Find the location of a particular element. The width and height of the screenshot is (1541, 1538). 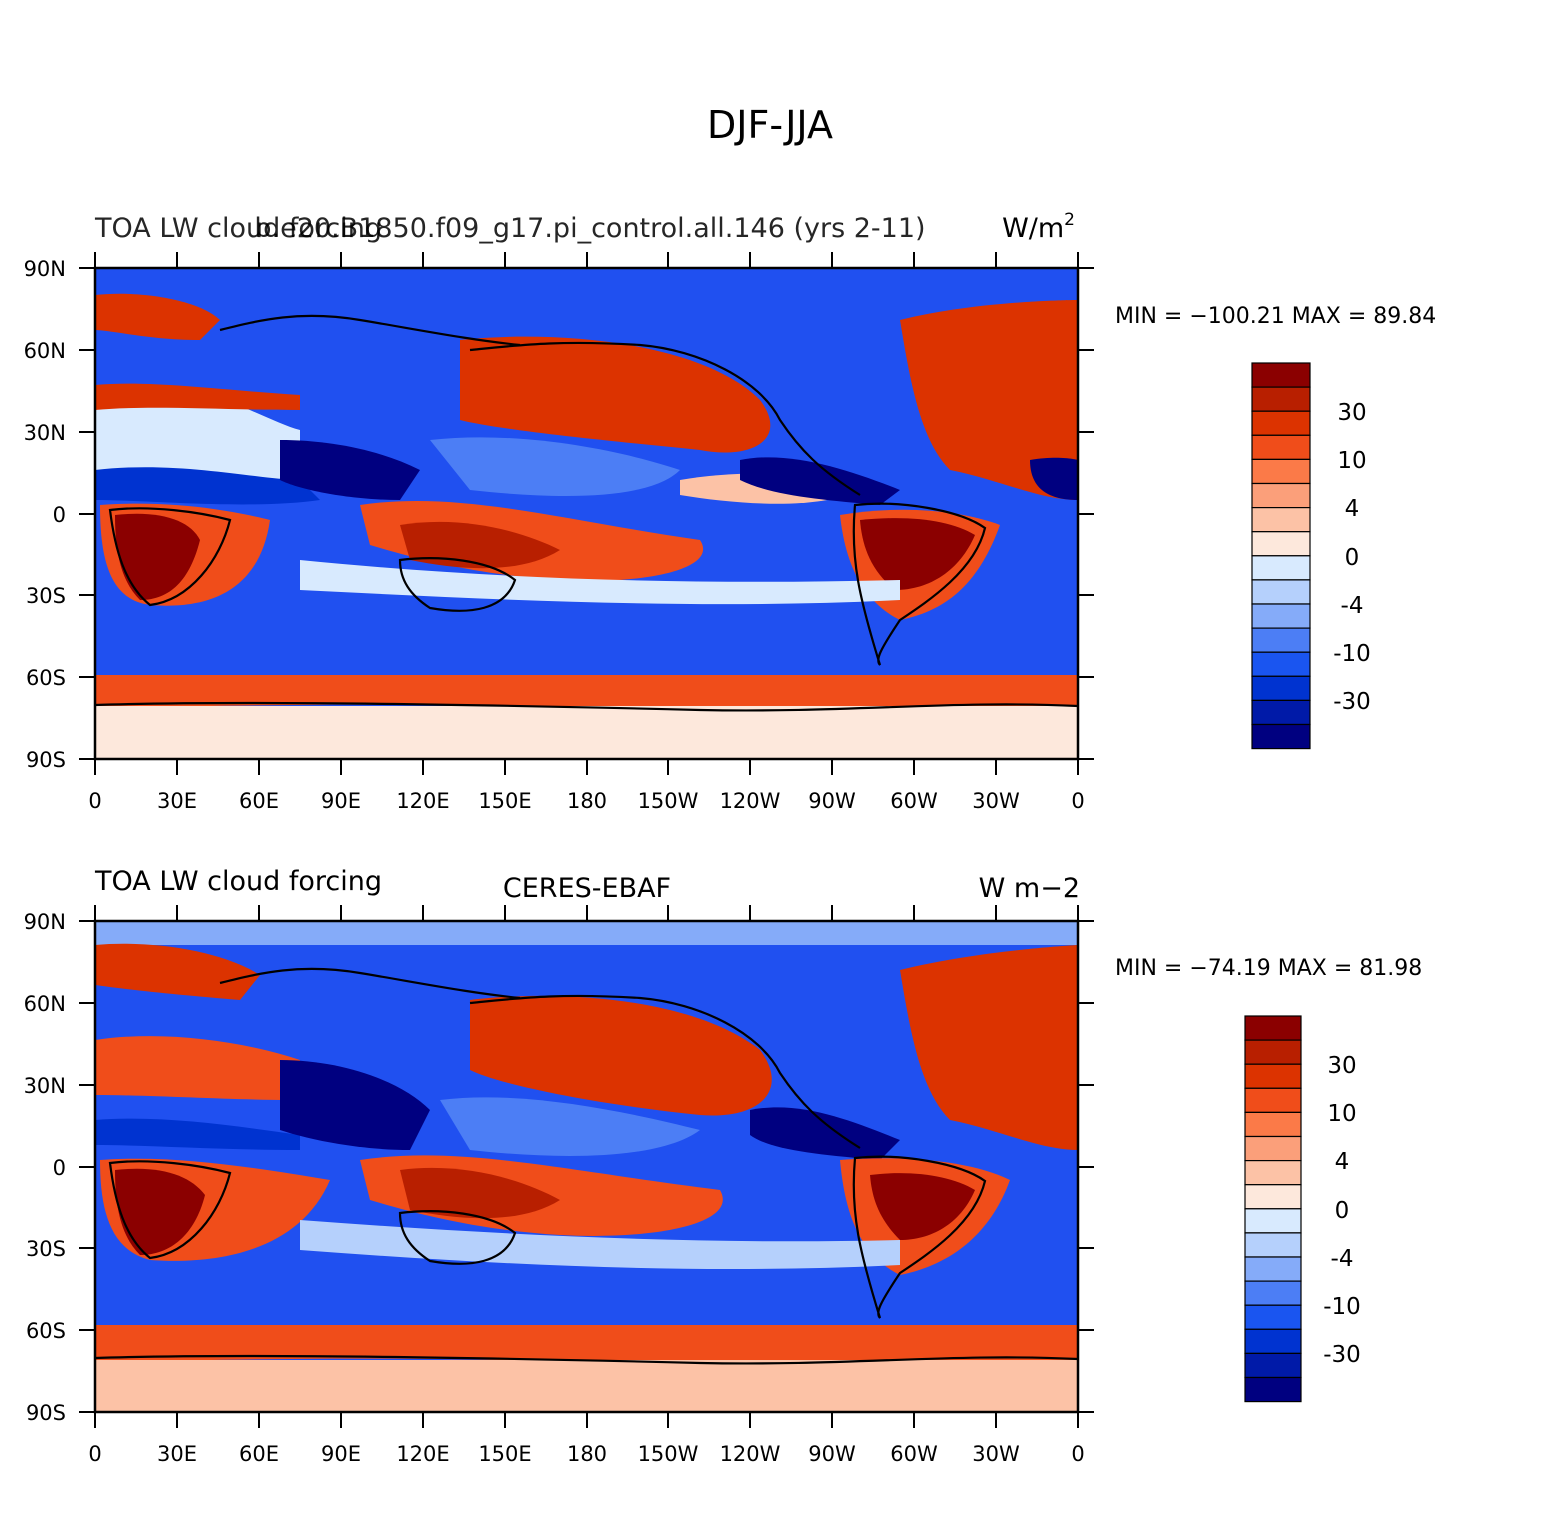

y-tick-label: 30N is located at coordinates (45, 433).